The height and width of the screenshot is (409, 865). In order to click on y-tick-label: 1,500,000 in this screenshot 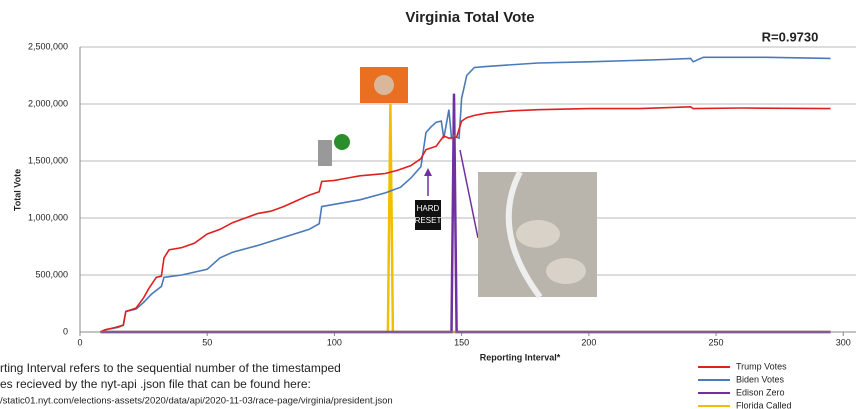, I will do `click(48, 160)`.